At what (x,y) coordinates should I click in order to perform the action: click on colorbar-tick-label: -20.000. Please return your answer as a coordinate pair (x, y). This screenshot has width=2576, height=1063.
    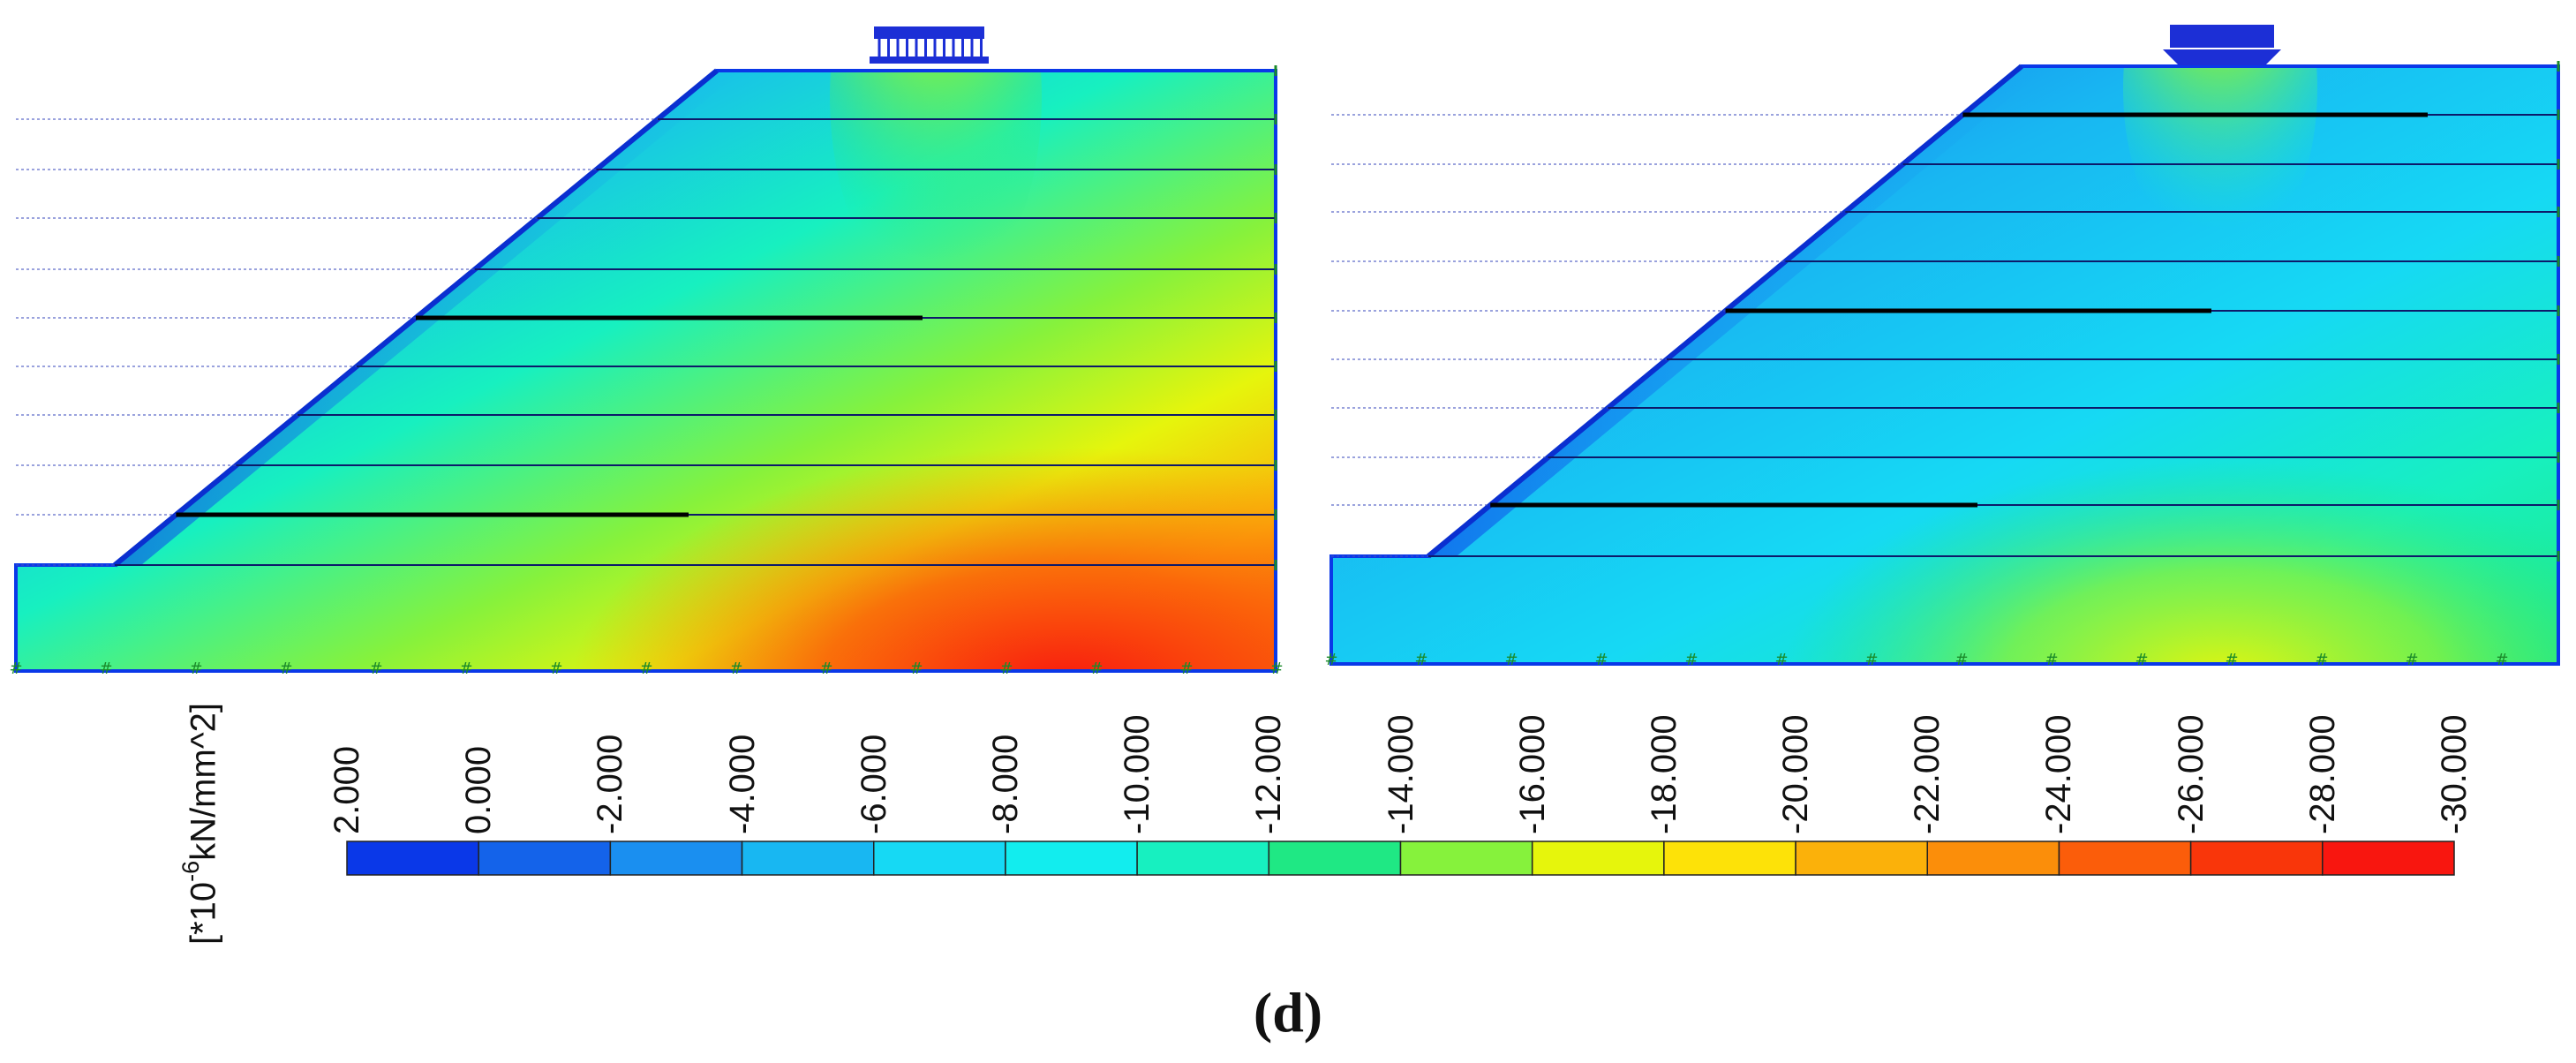
    Looking at the image, I should click on (1796, 774).